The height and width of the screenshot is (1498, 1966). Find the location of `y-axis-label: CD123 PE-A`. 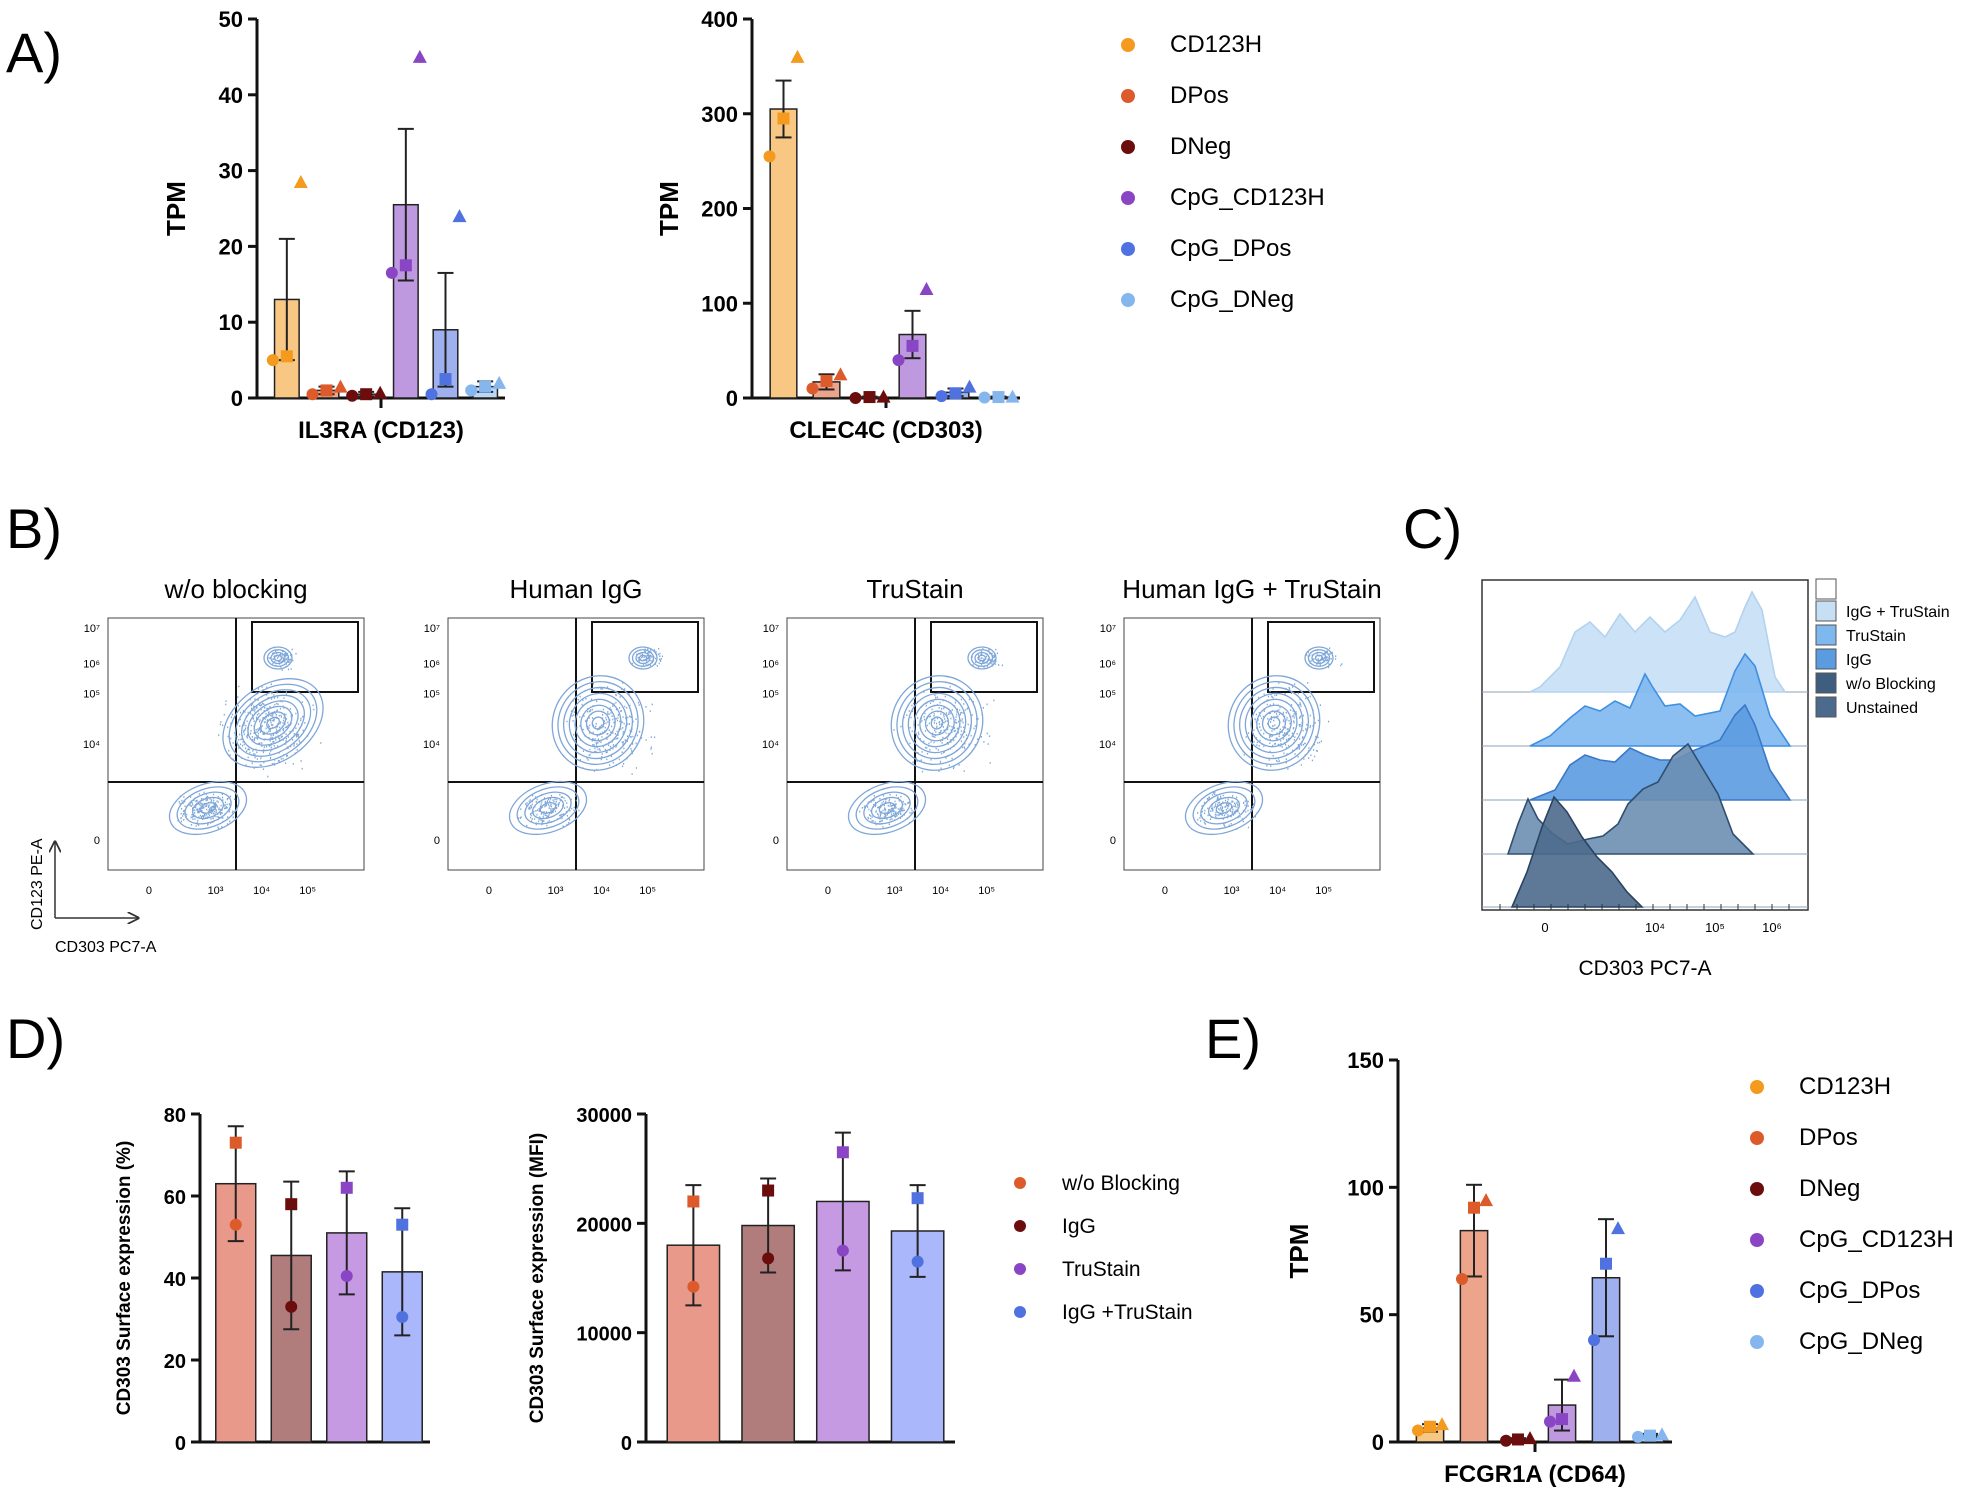

y-axis-label: CD123 PE-A is located at coordinates (37, 884).